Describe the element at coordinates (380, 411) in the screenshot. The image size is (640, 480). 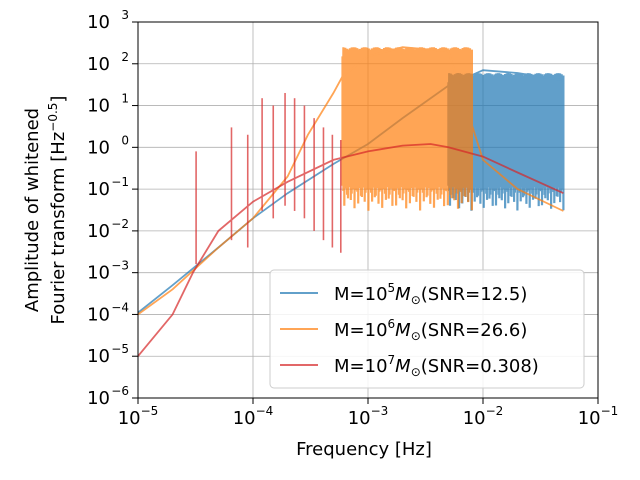
I see `x-tick-exp: −3` at that location.